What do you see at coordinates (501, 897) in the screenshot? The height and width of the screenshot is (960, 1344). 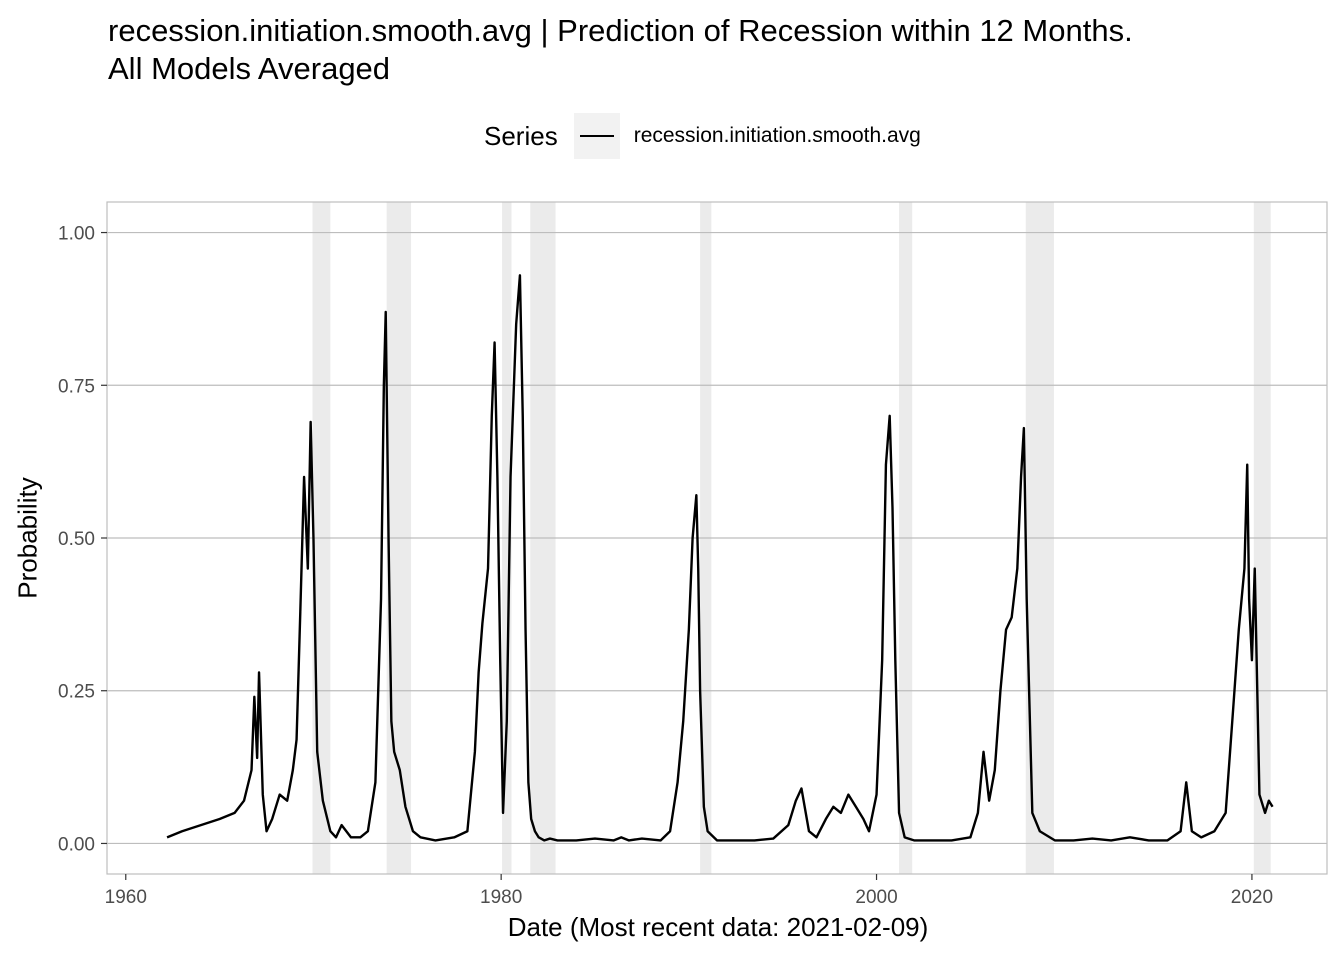 I see `x-tick-label-1: 1980` at bounding box center [501, 897].